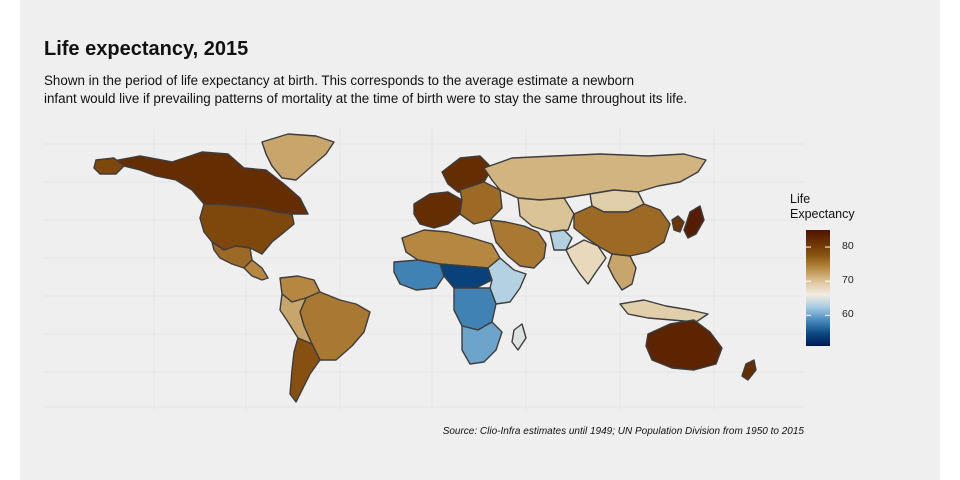  What do you see at coordinates (305, 370) in the screenshot?
I see `region-Chile-Argentina` at bounding box center [305, 370].